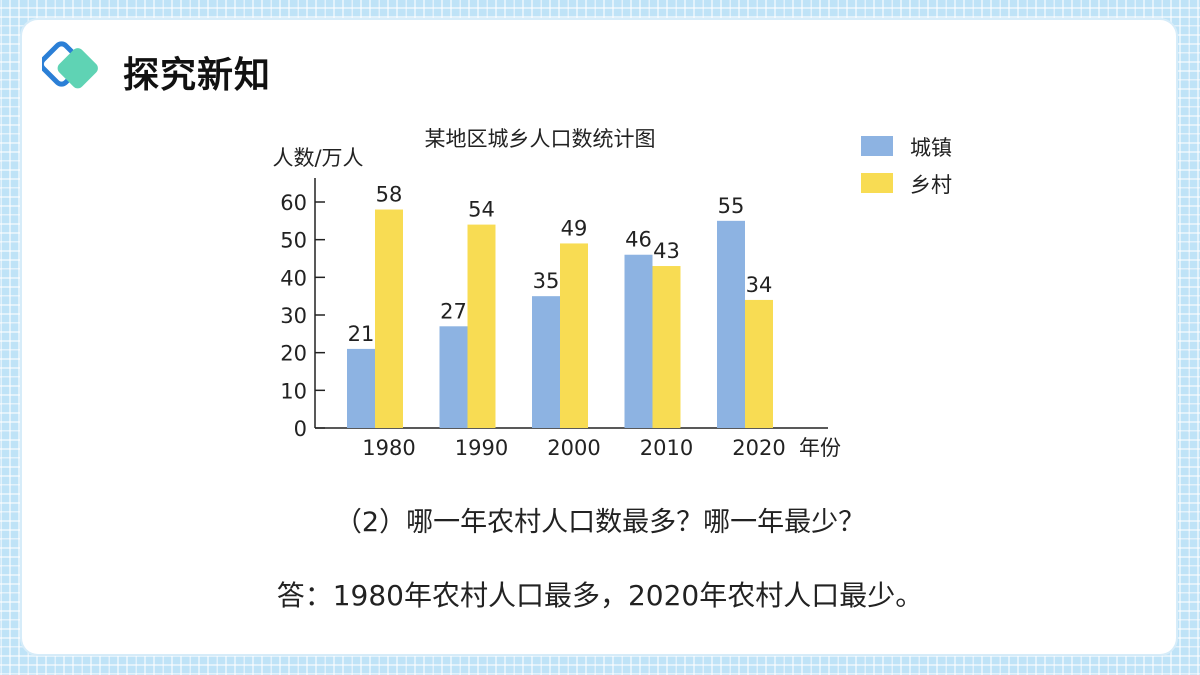 The image size is (1200, 675). I want to click on x-tick-label: 2010, so click(666, 448).